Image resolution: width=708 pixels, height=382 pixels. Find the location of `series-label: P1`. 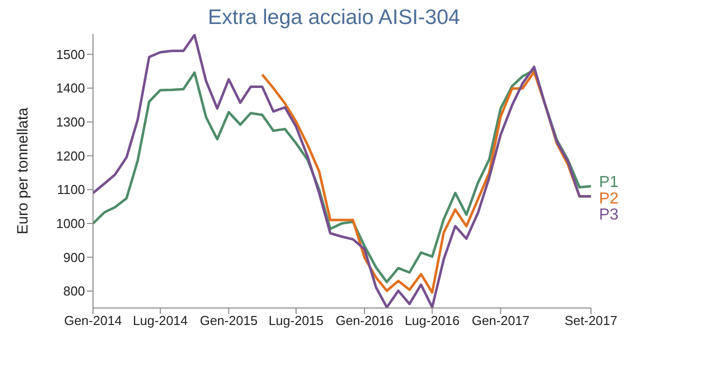

series-label: P1 is located at coordinates (609, 183).